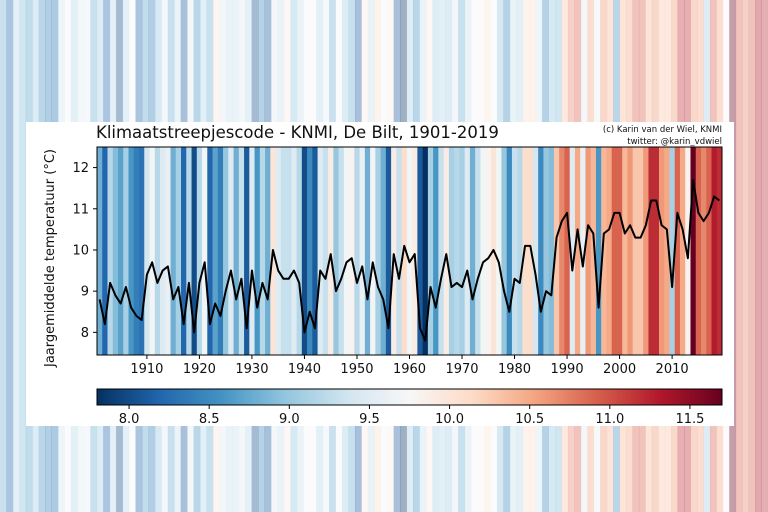 The width and height of the screenshot is (768, 512). What do you see at coordinates (367, 251) in the screenshot?
I see `stripe-1952` at bounding box center [367, 251].